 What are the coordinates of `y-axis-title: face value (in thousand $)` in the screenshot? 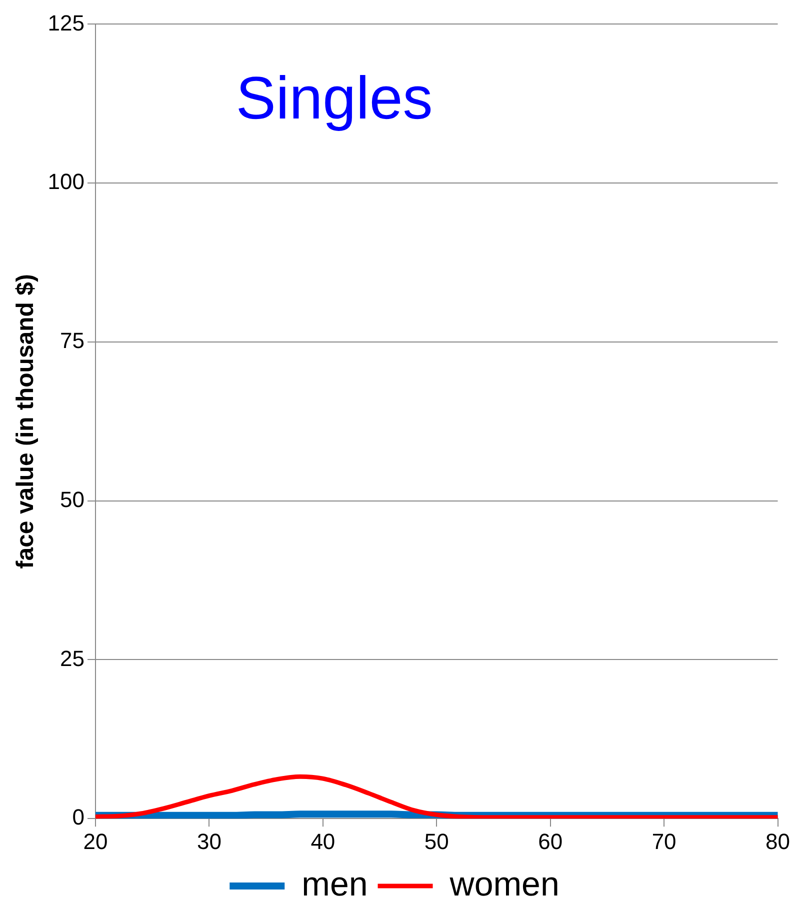 It's located at (26, 421).